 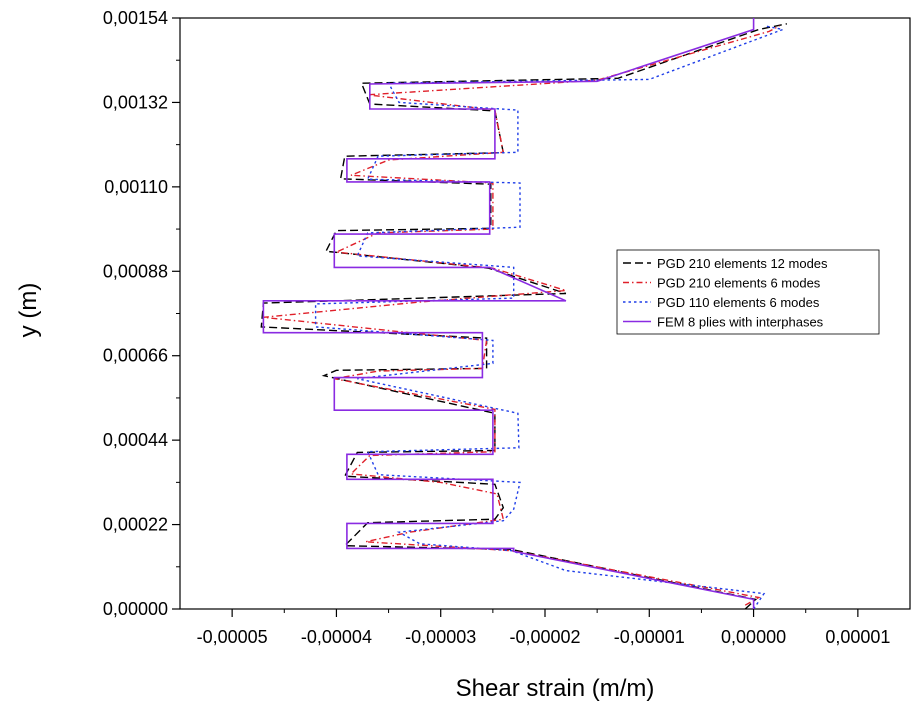 What do you see at coordinates (544, 637) in the screenshot?
I see `x-tick-label: -0,00002` at bounding box center [544, 637].